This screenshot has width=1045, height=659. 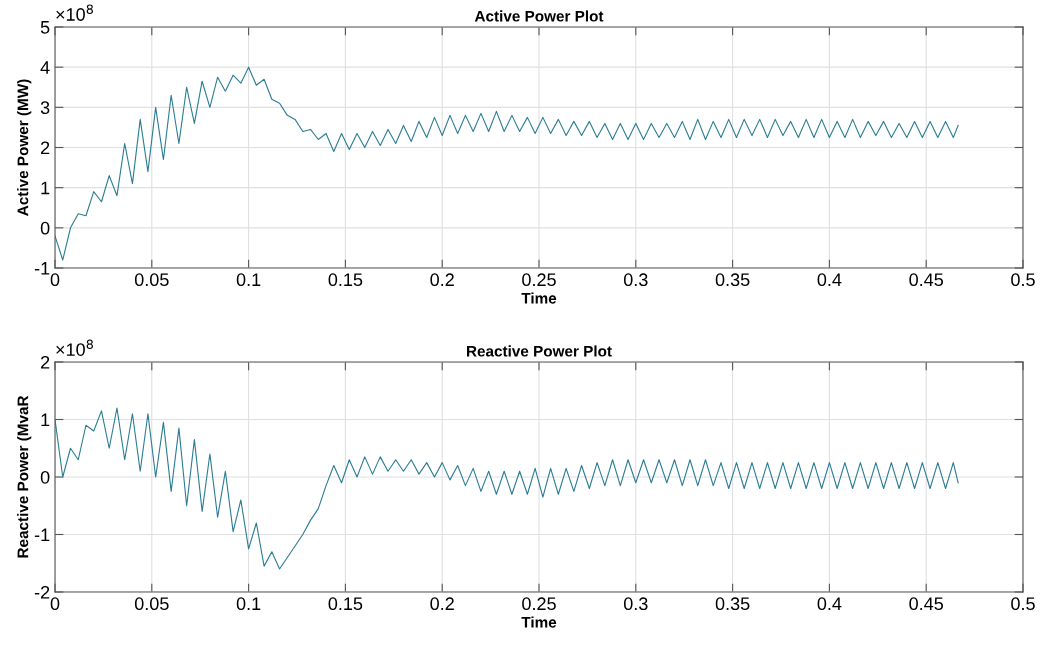 What do you see at coordinates (539, 351) in the screenshot?
I see `chart-title: Reactive Power Plot` at bounding box center [539, 351].